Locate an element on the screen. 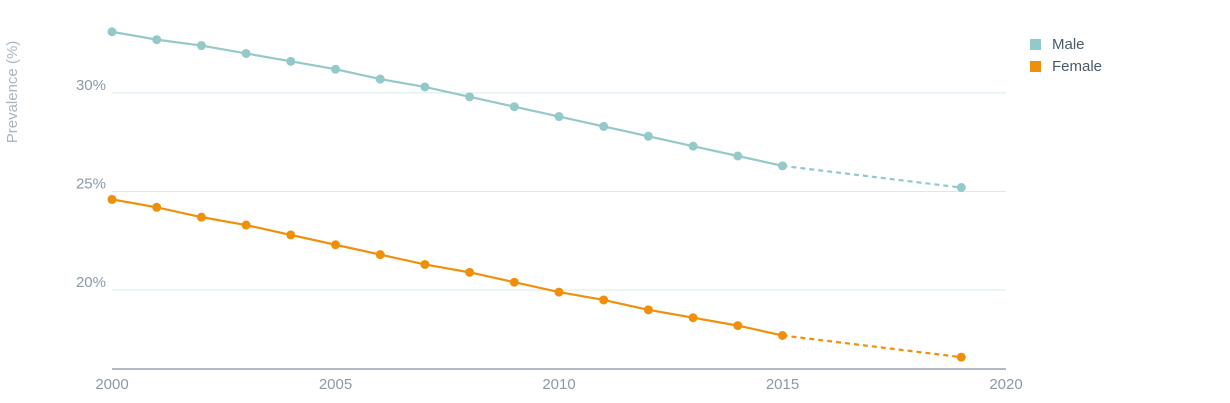 The image size is (1230, 403). y-tick-label: 30% is located at coordinates (91, 85).